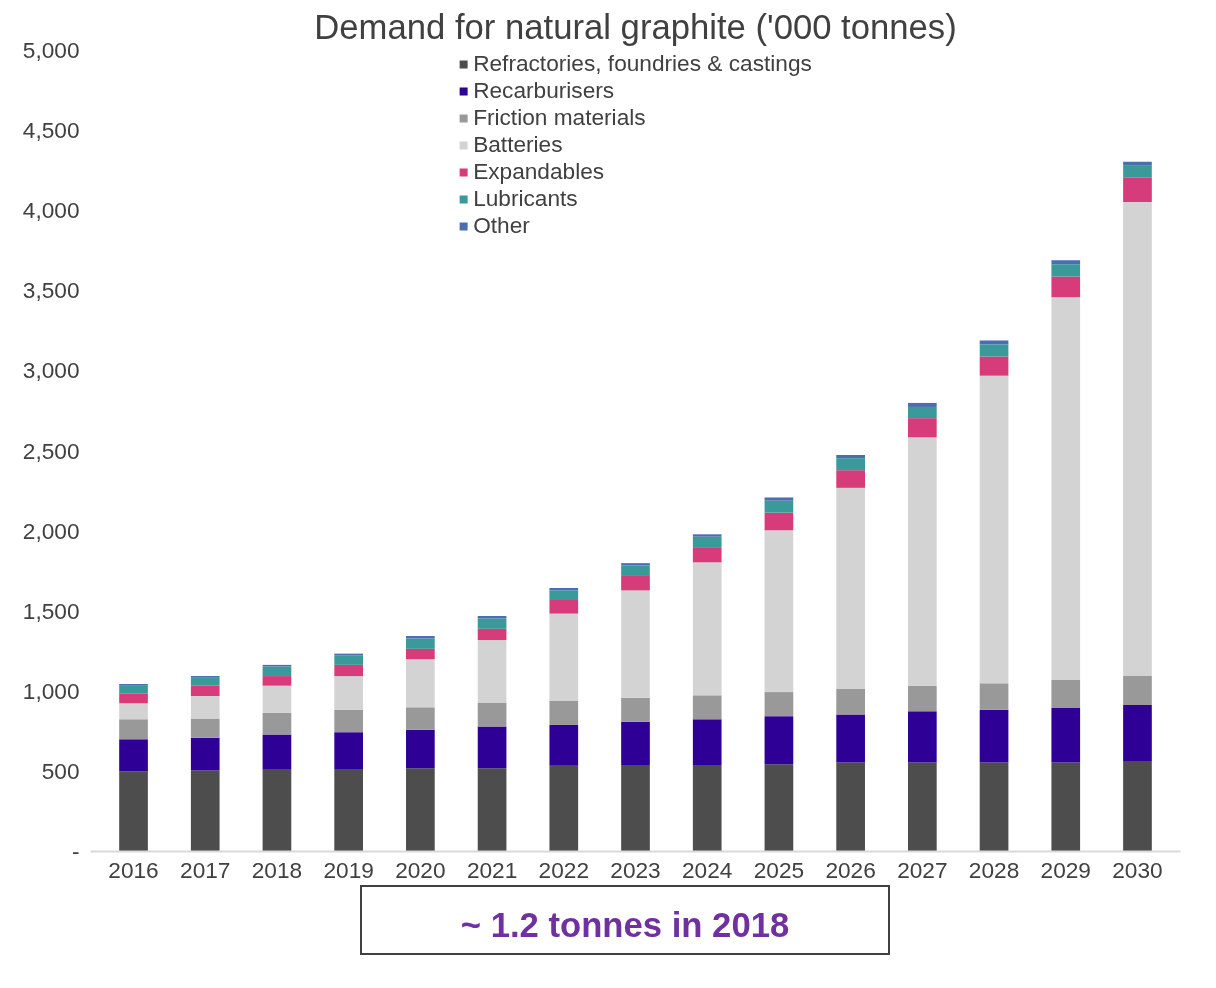 The width and height of the screenshot is (1216, 988). Describe the element at coordinates (348, 869) in the screenshot. I see `x-tick-label: 2019` at that location.